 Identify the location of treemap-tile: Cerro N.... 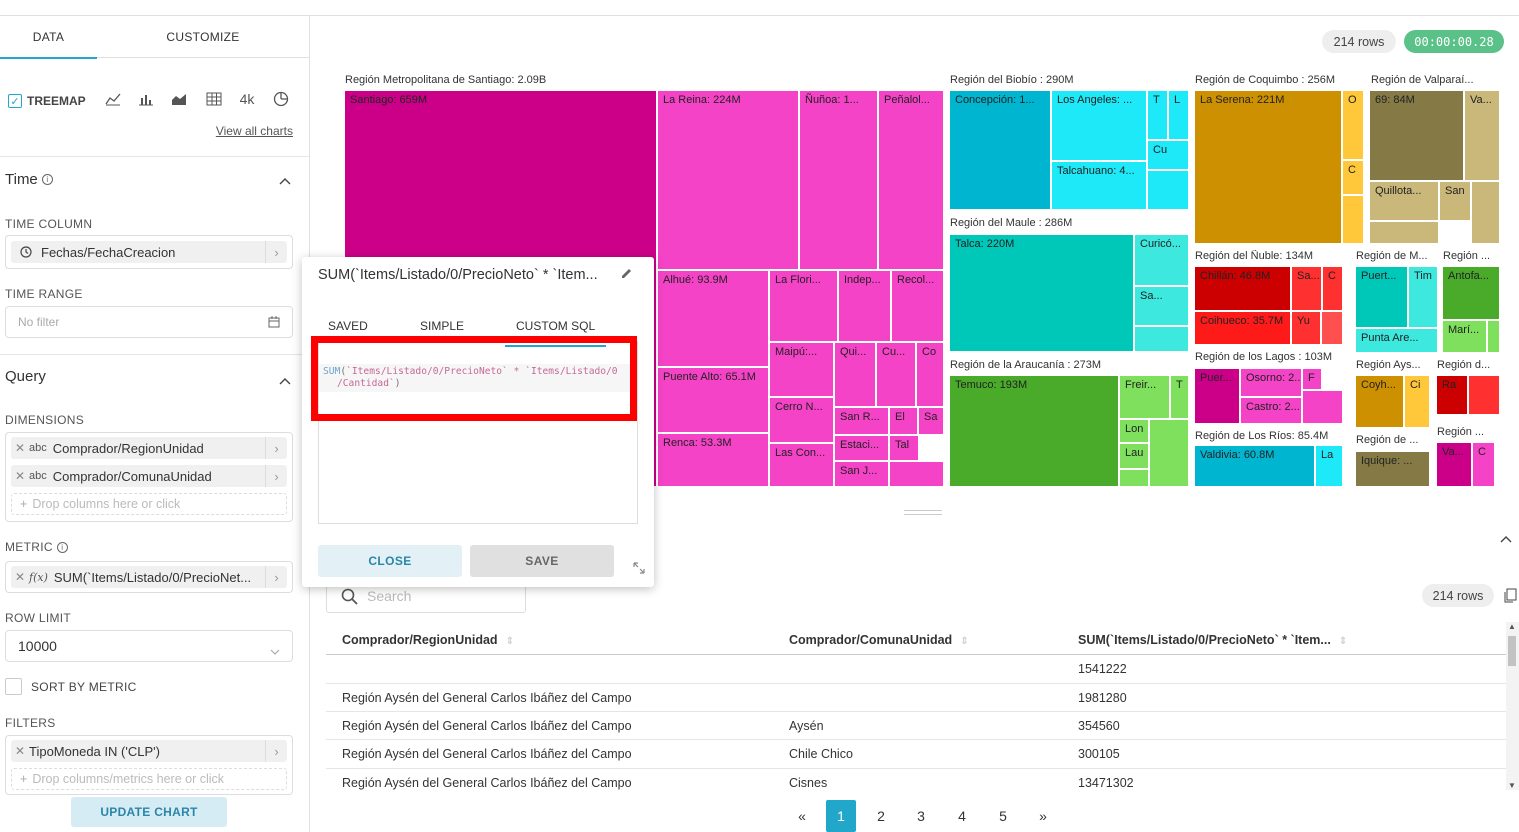
(801, 420).